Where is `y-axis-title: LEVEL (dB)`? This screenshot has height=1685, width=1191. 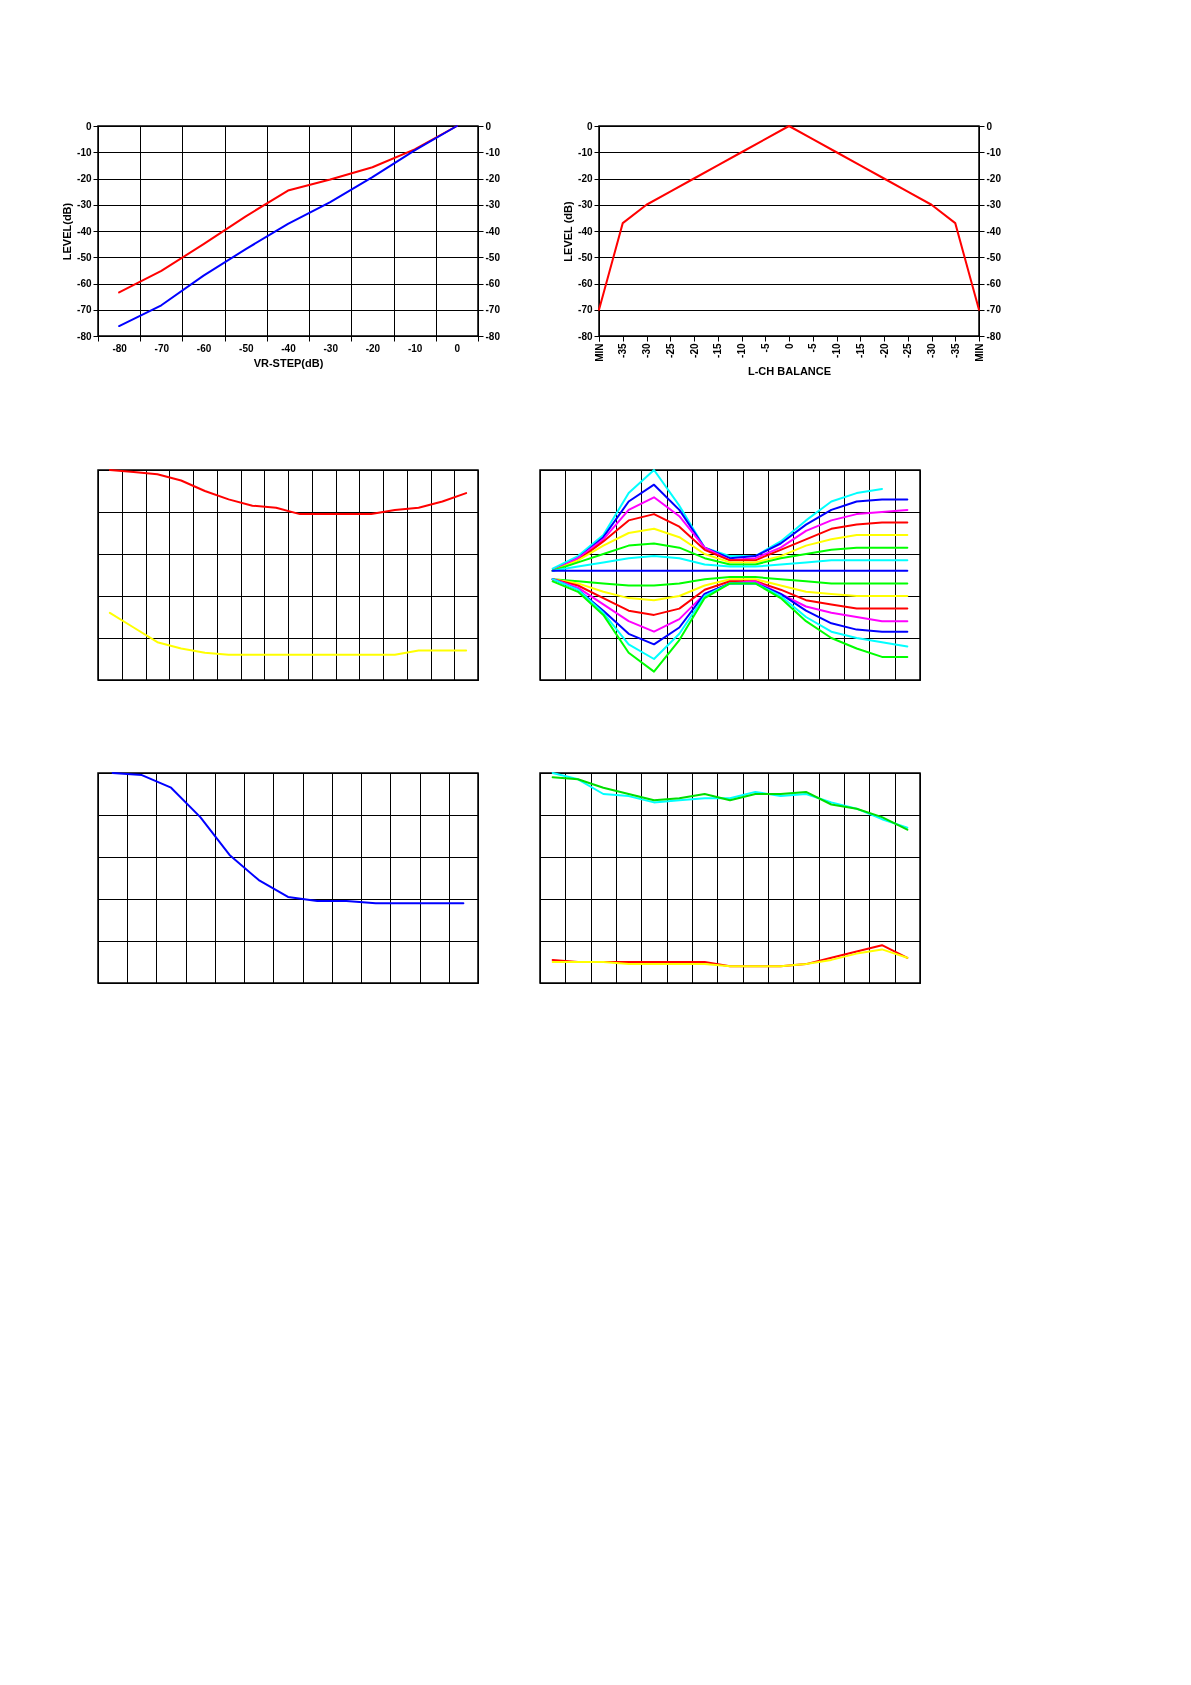 y-axis-title: LEVEL (dB) is located at coordinates (568, 231).